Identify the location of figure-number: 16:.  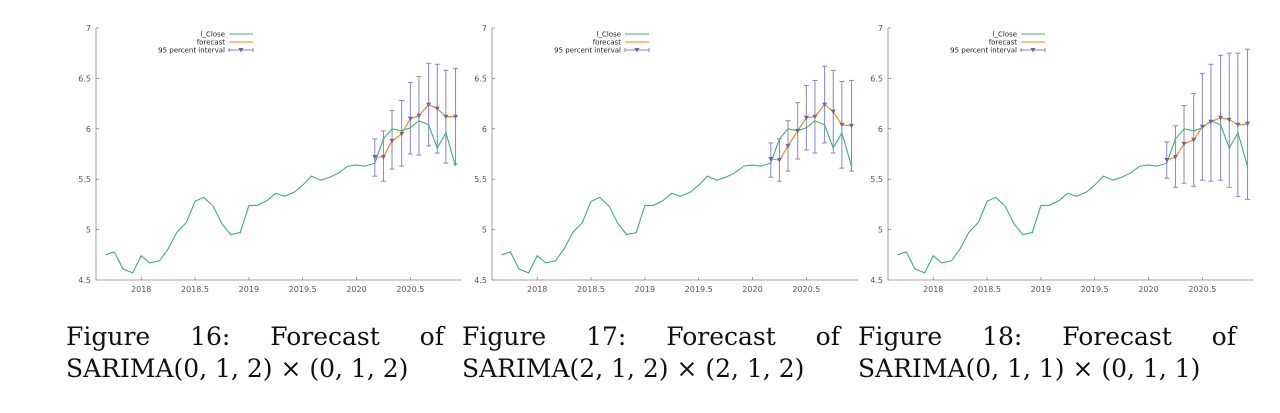
(210, 336).